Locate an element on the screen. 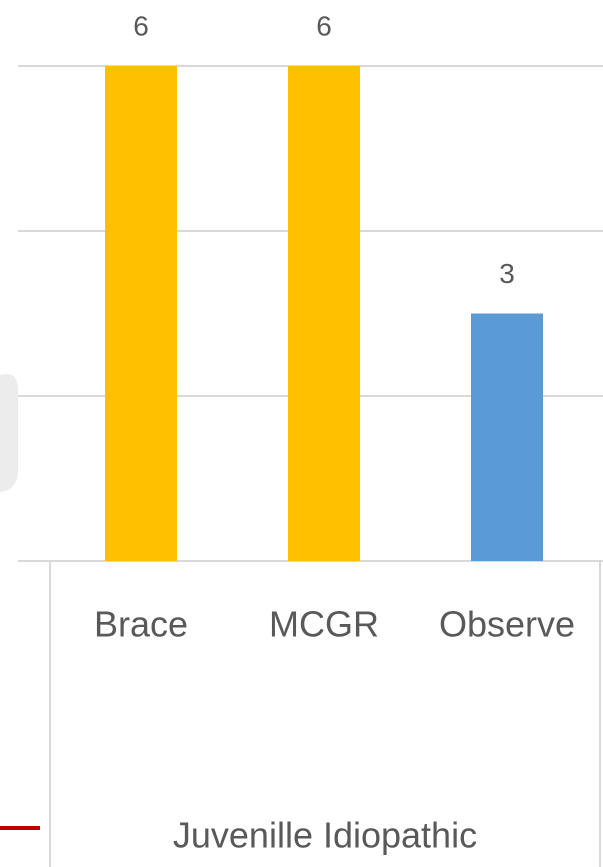 The height and width of the screenshot is (867, 603). data-label: 3 is located at coordinates (507, 273).